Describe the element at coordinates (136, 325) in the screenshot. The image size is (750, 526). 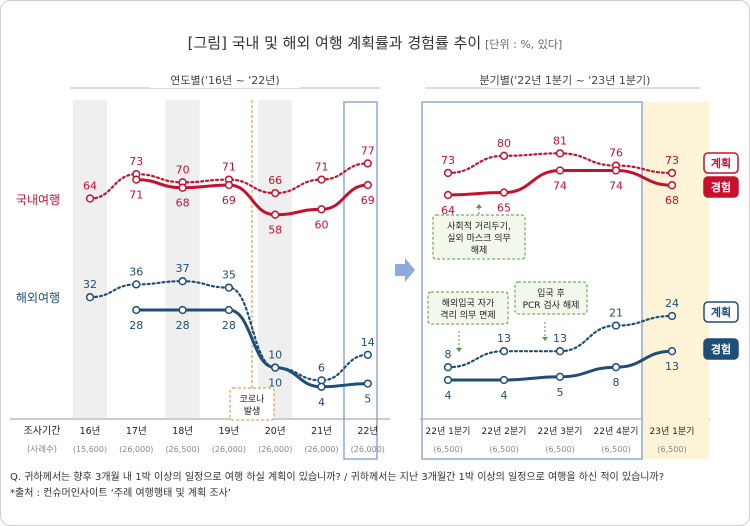
I see `data-label: 28` at that location.